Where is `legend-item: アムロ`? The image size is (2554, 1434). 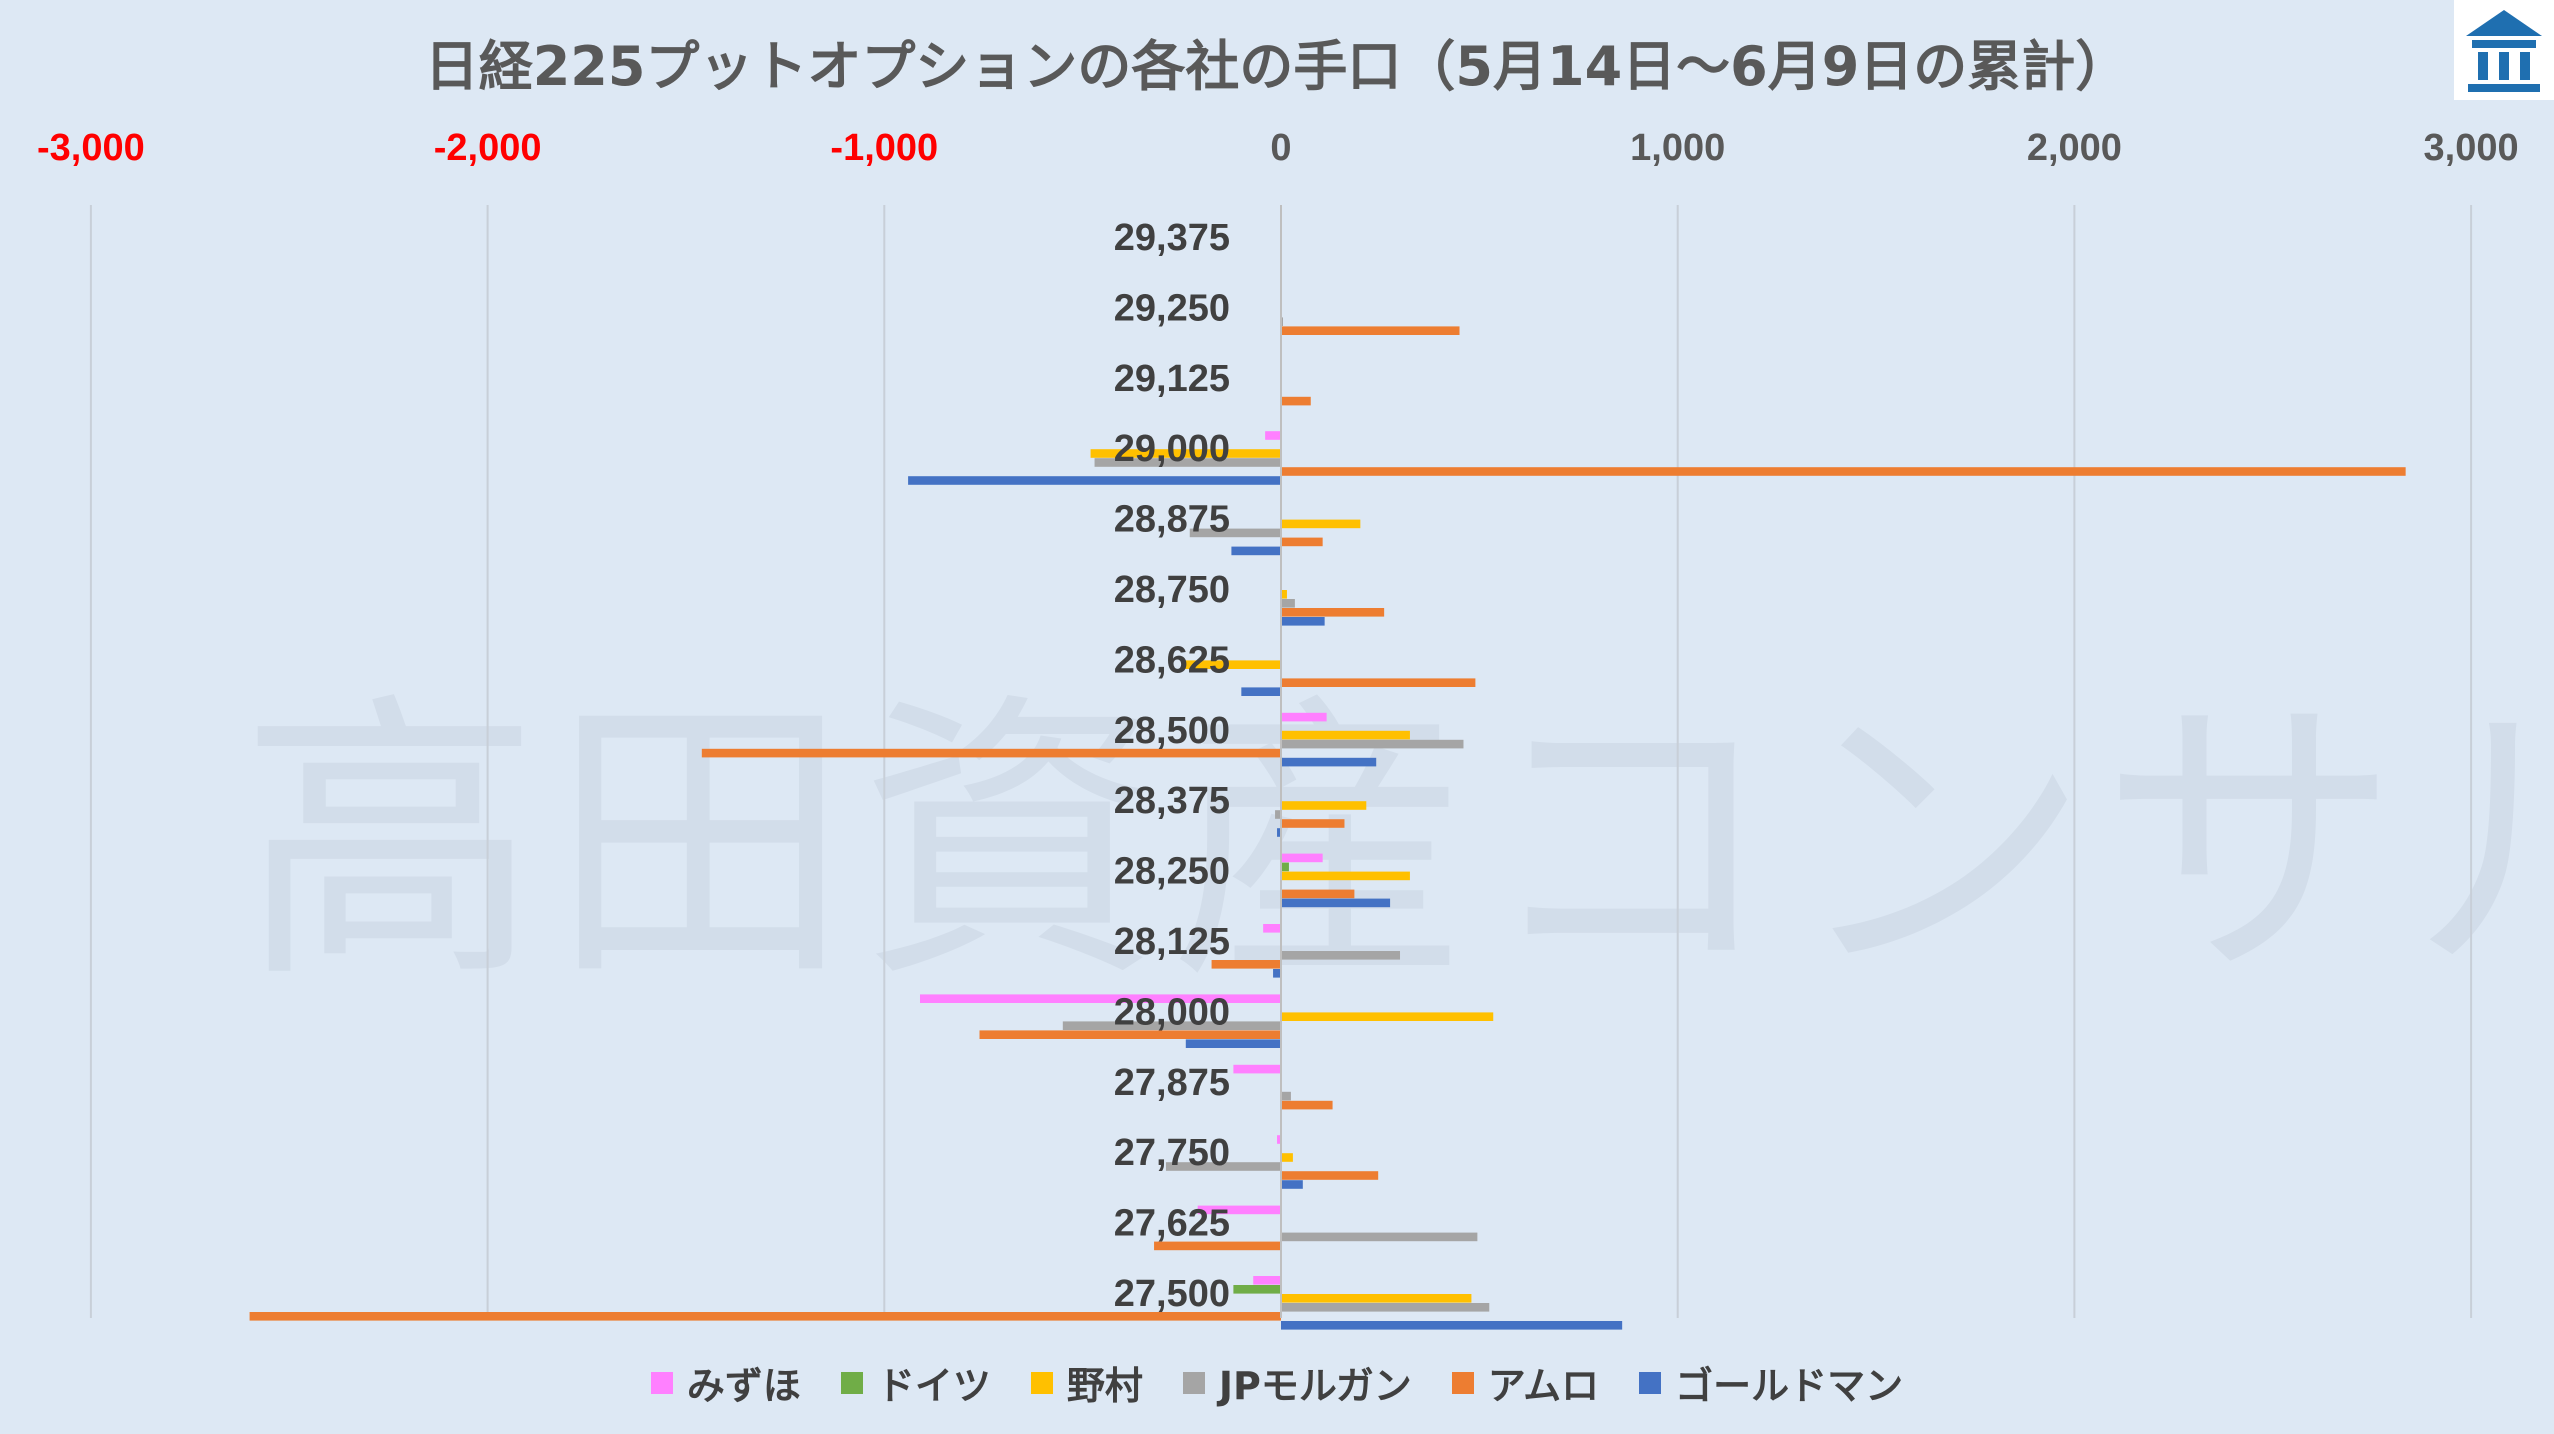
legend-item: アムロ is located at coordinates (1525, 1382).